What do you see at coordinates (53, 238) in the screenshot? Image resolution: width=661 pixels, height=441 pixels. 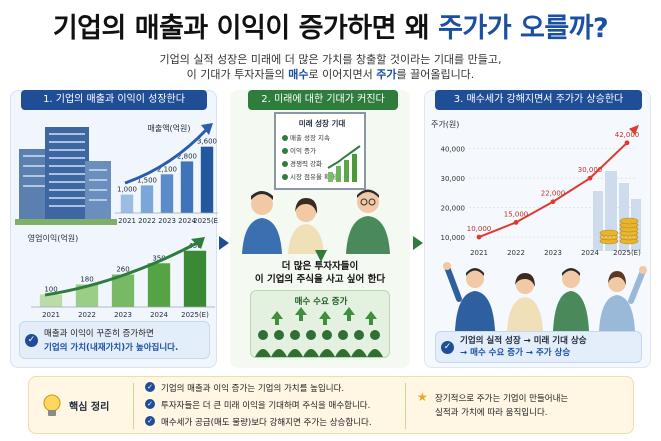 I see `profit-chart-title: 영업이익(억원)` at bounding box center [53, 238].